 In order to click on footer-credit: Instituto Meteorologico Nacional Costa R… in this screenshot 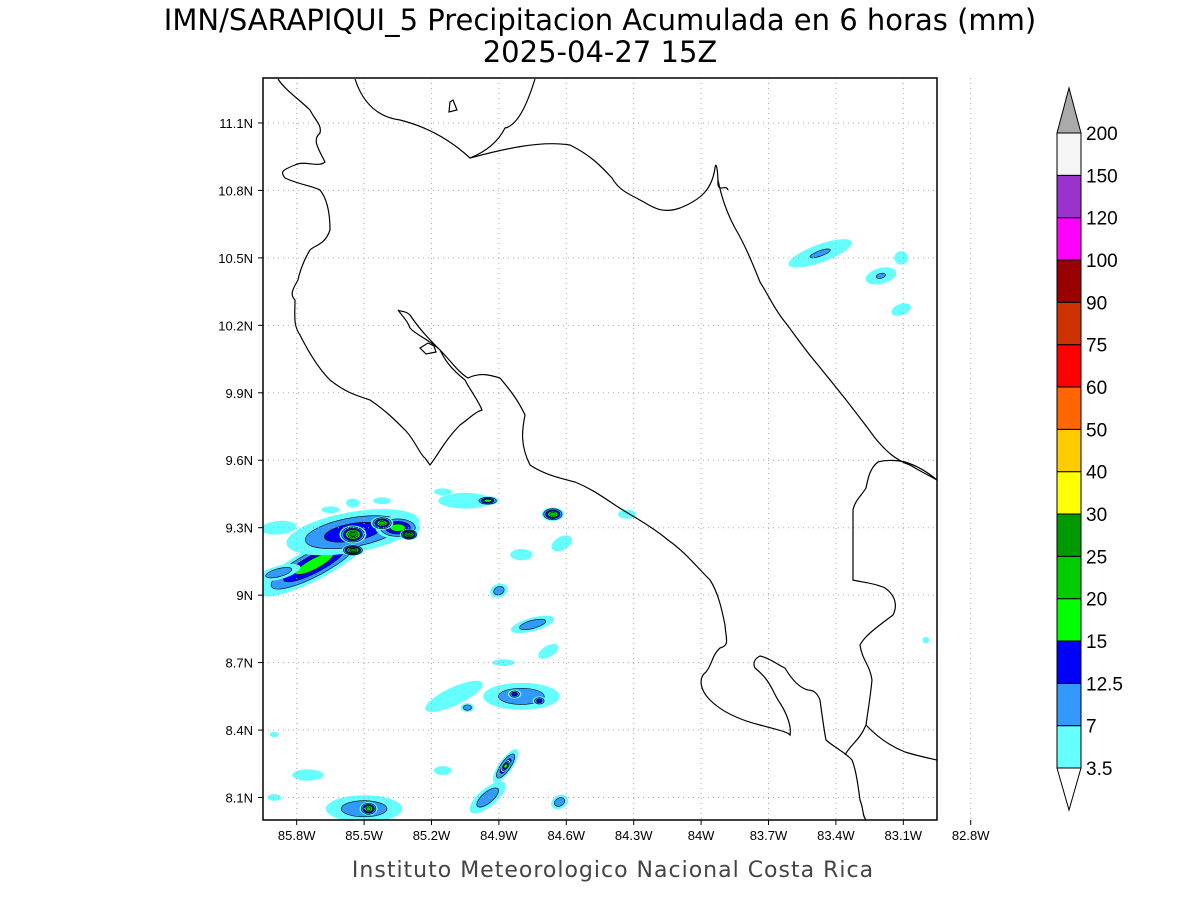, I will do `click(613, 870)`.